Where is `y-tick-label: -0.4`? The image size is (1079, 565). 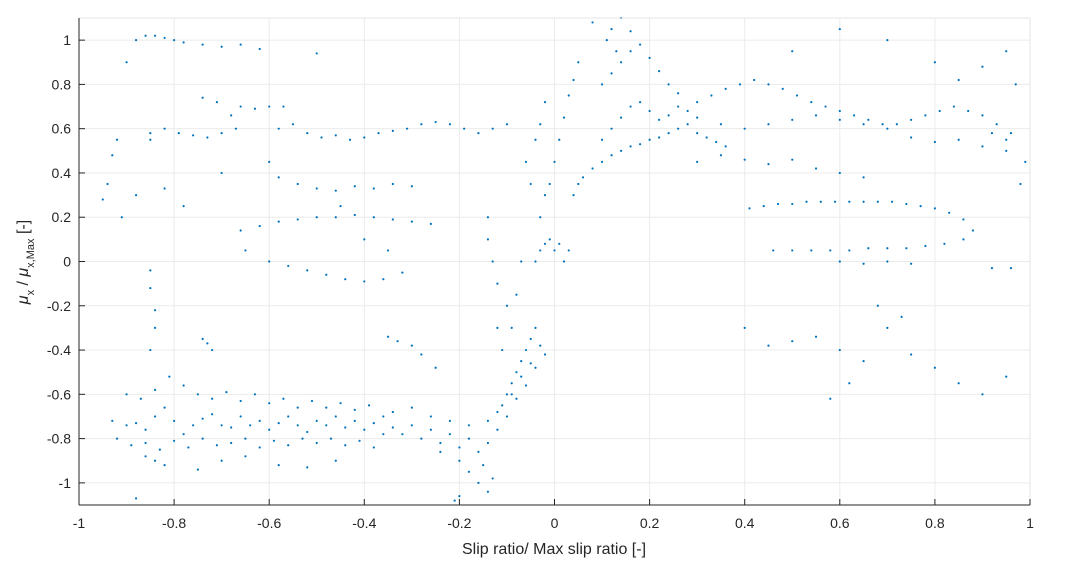 y-tick-label: -0.4 is located at coordinates (59, 350).